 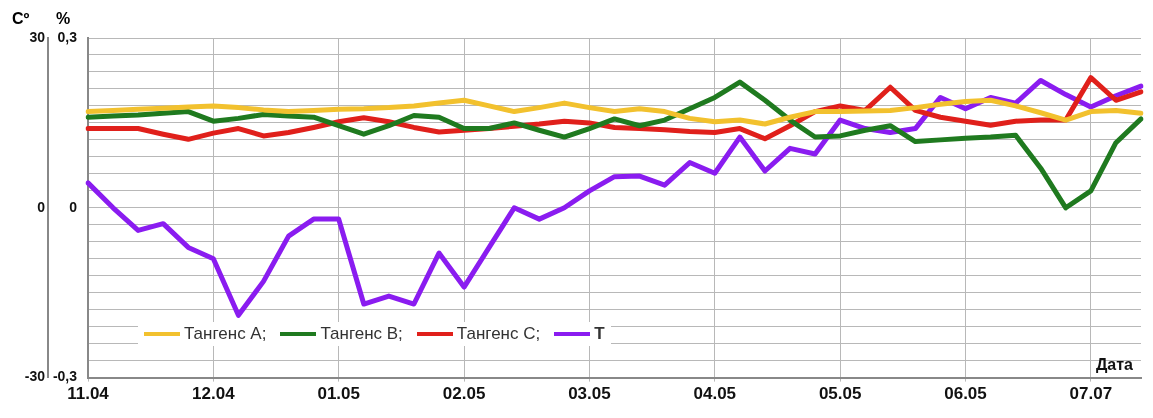 I want to click on x-tick-label: 04.05, so click(x=715, y=394).